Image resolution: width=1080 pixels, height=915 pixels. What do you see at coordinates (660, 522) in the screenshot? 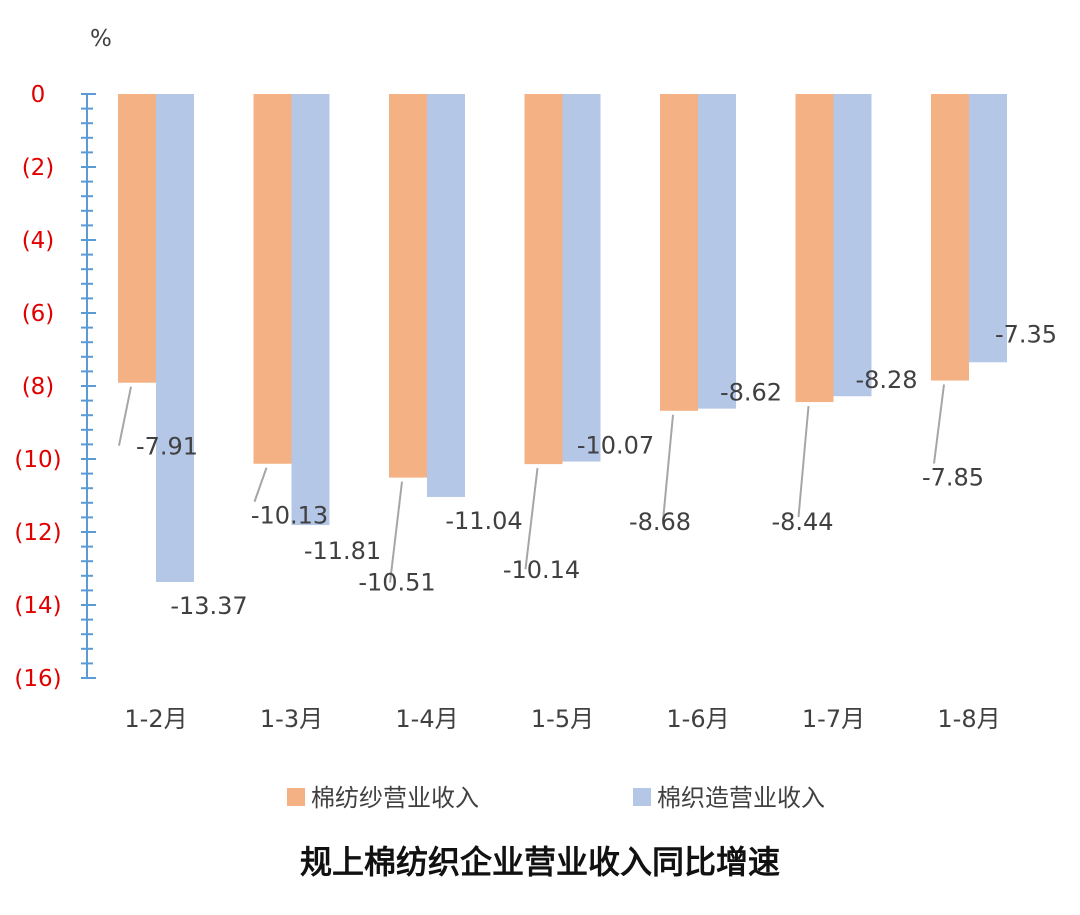
I see `data-label: -8.68` at bounding box center [660, 522].